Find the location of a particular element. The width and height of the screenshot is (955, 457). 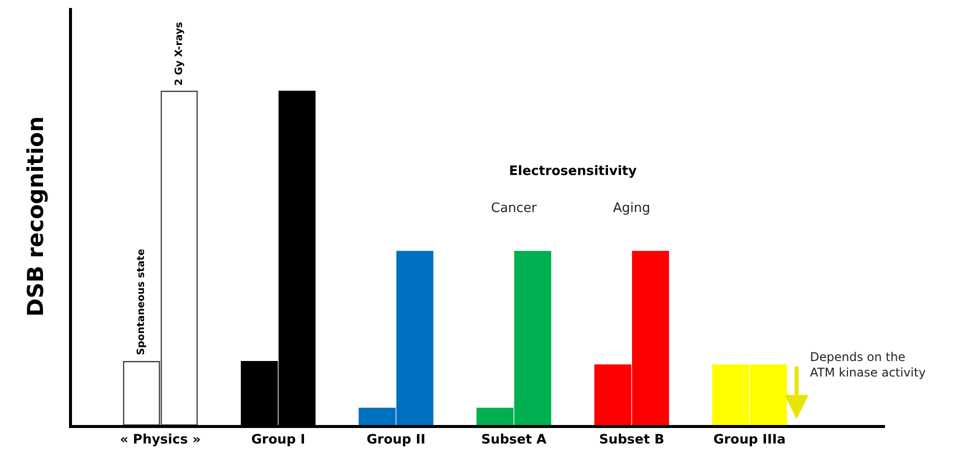

annotation: Cancer is located at coordinates (514, 208).